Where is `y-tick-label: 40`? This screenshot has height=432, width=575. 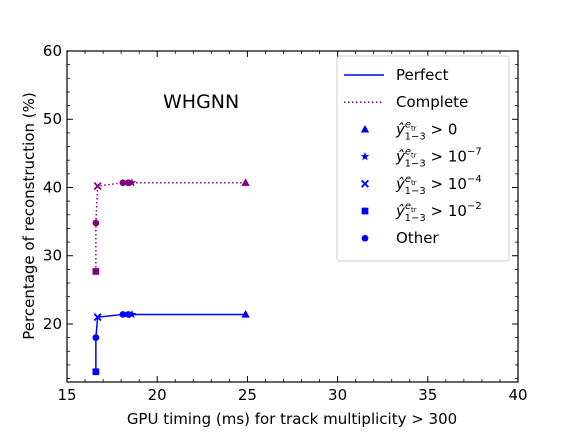 y-tick-label: 40 is located at coordinates (52, 187).